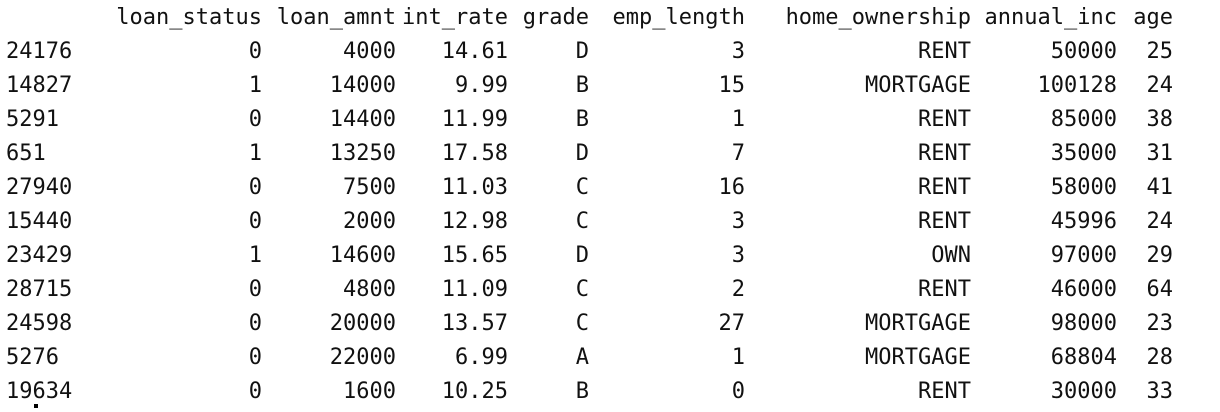  What do you see at coordinates (589, 256) in the screenshot?
I see `table-row: 23429 1 14600 15.65 D 3 OWN 97000 29` at bounding box center [589, 256].